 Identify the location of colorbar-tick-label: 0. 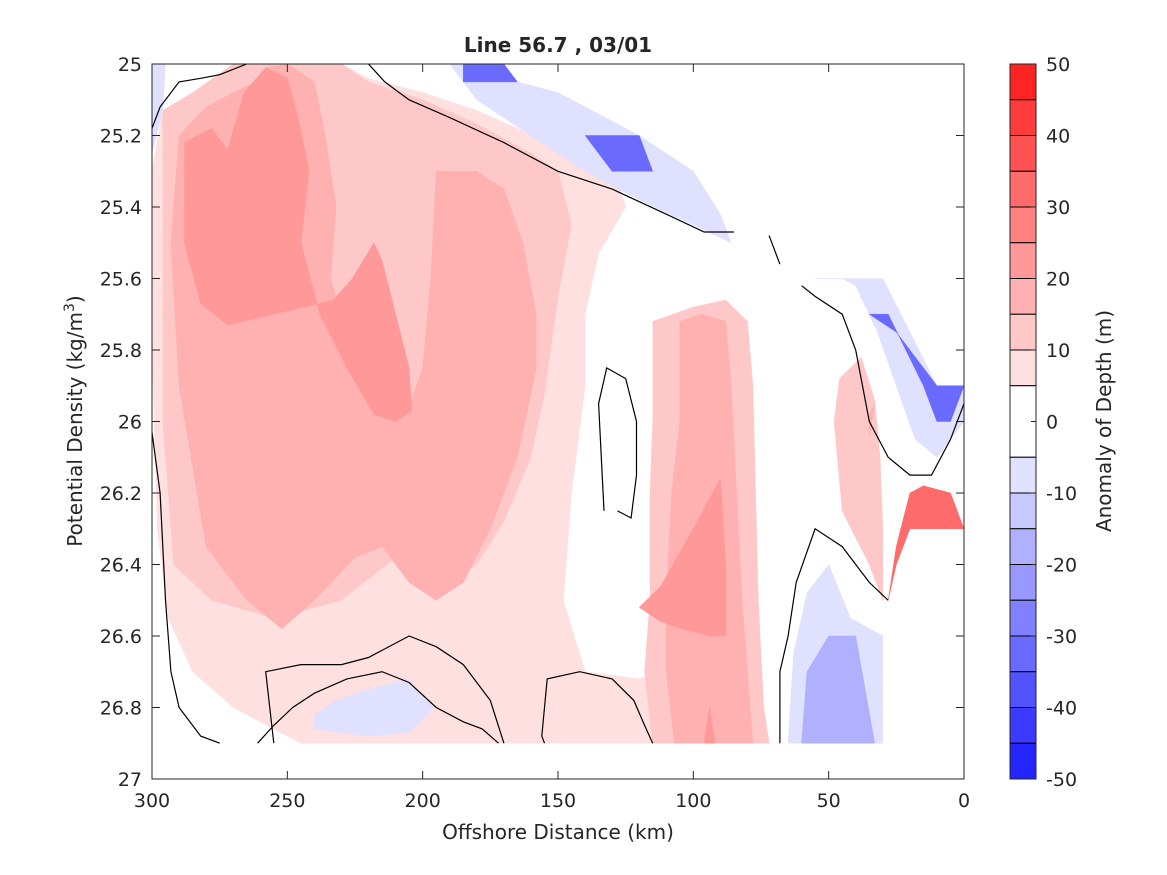
(1052, 423).